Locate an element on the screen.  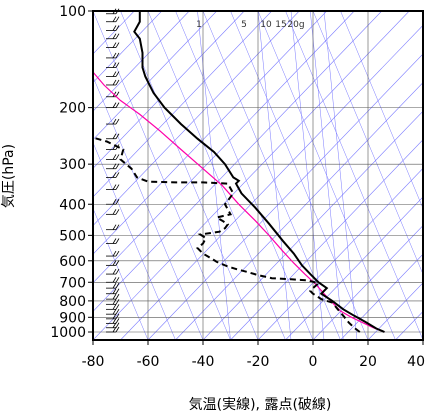
y-tick-label: 900 is located at coordinates (72, 318).